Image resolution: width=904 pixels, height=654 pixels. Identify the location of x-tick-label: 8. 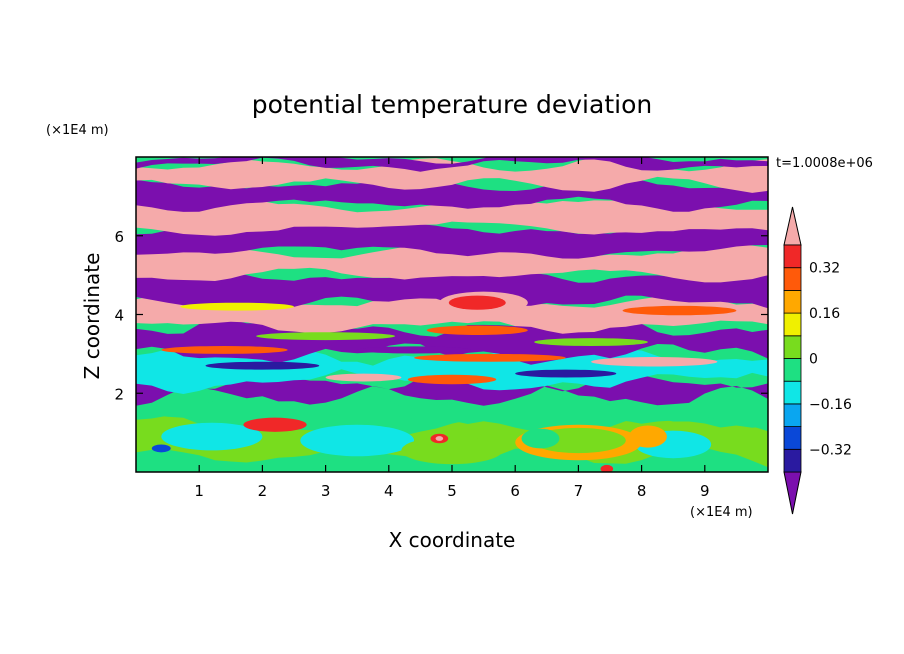
(642, 491).